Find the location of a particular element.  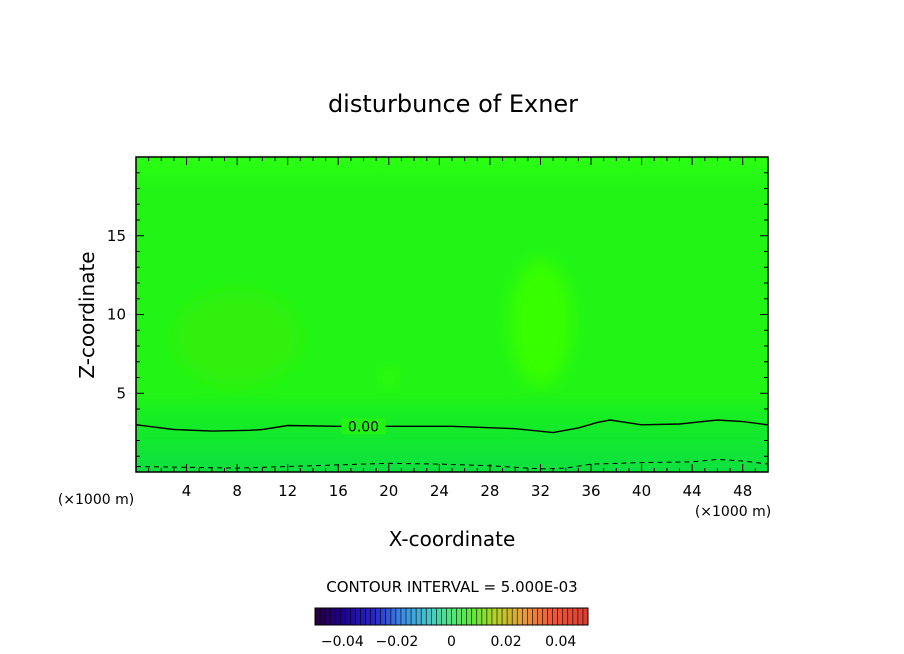

x-tick-label: 36 is located at coordinates (590, 491).